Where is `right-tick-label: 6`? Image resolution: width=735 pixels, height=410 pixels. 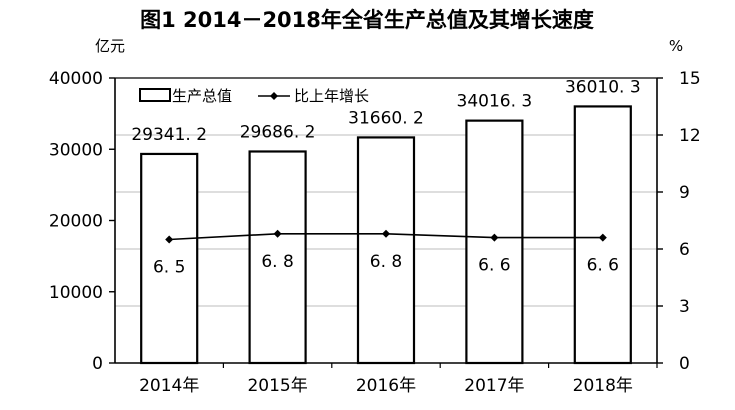 right-tick-label: 6 is located at coordinates (684, 250).